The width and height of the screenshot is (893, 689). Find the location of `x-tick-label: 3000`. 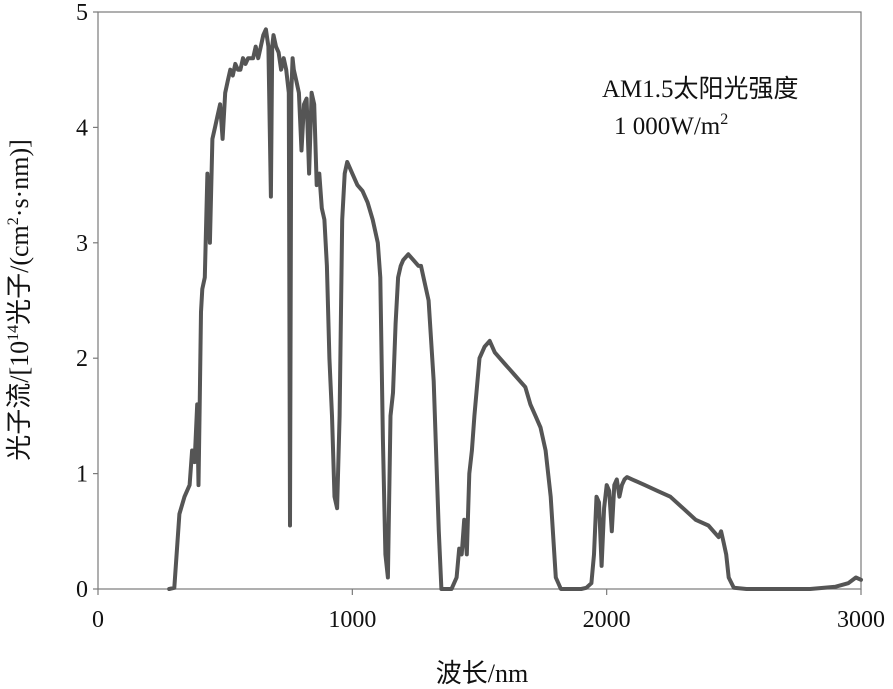

x-tick-label: 3000 is located at coordinates (861, 620).